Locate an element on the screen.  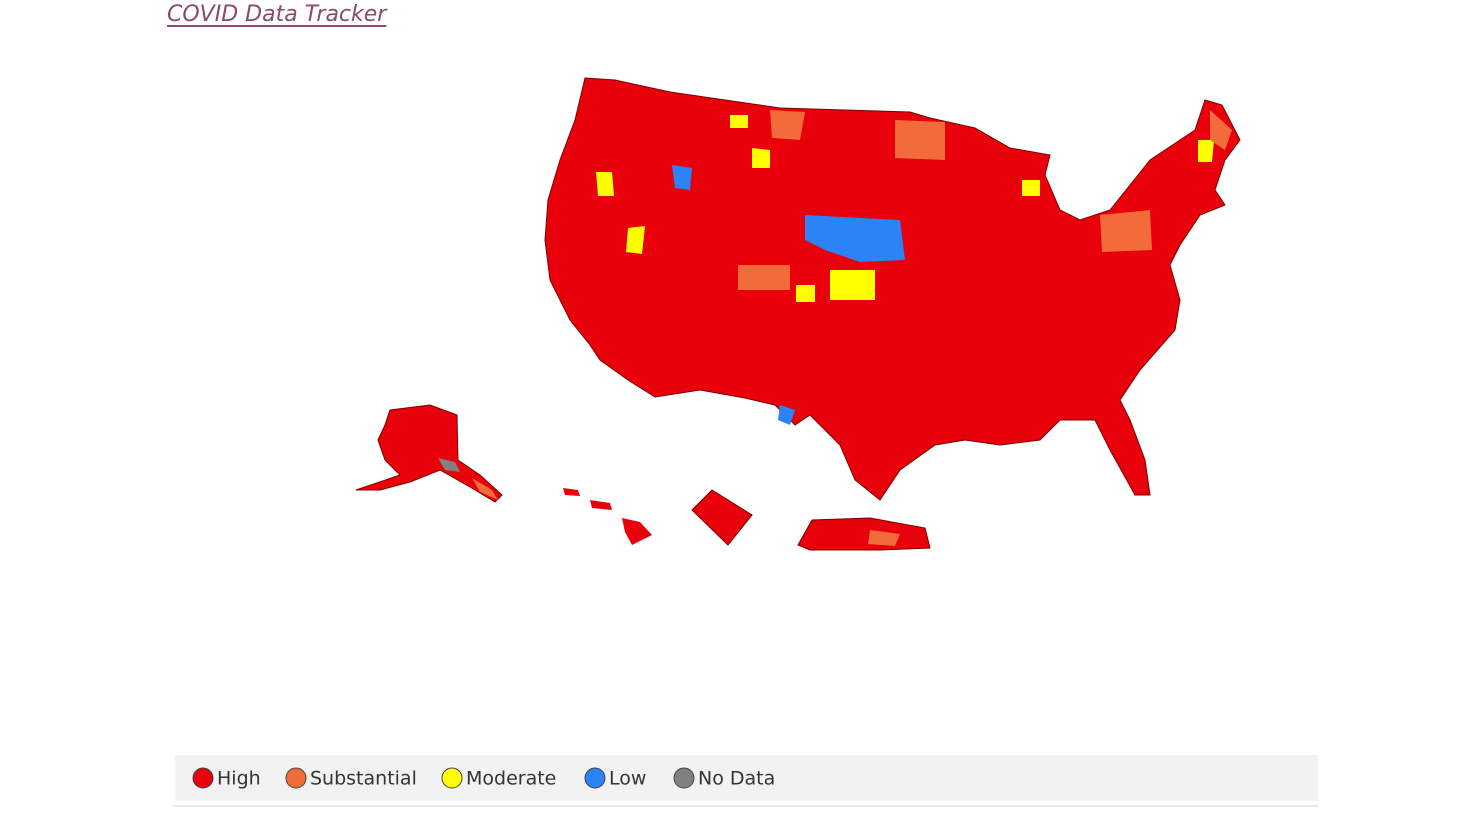
low-area-idaho is located at coordinates (682, 177).